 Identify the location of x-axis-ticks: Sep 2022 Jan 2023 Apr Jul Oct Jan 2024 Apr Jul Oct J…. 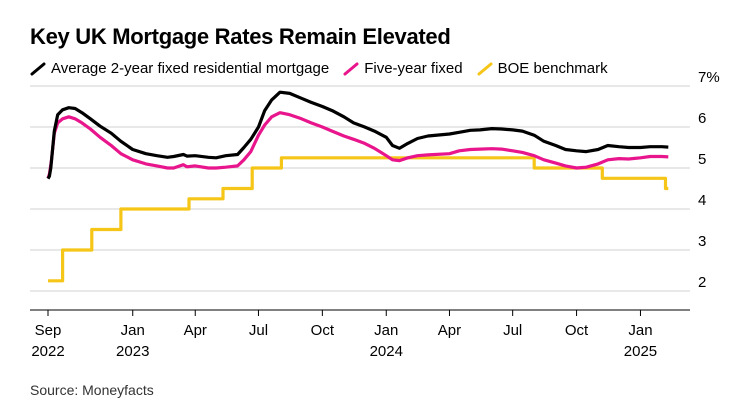
(344, 335).